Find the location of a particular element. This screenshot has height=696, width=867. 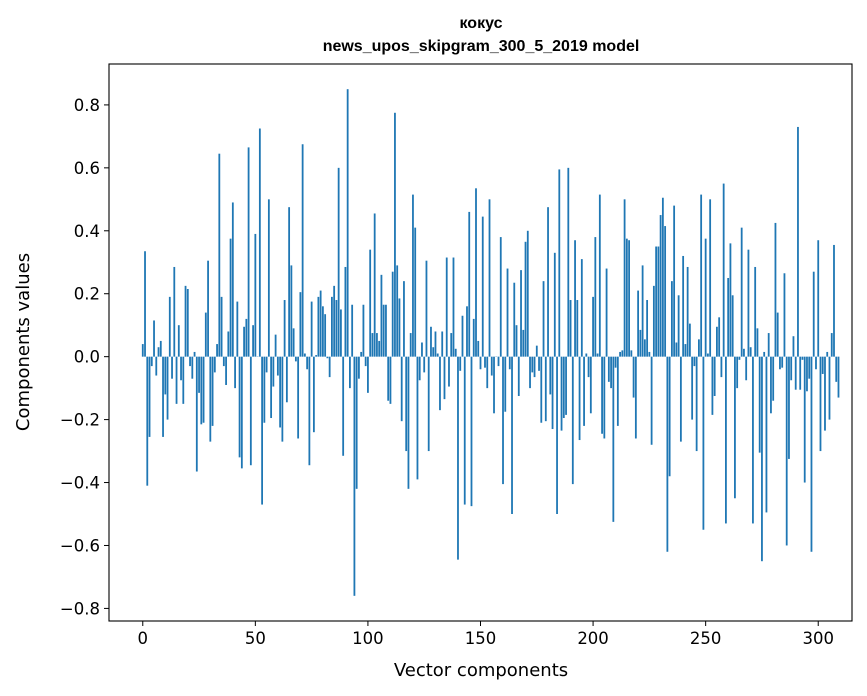

chart-title-line-1: кокус is located at coordinates (481, 23).